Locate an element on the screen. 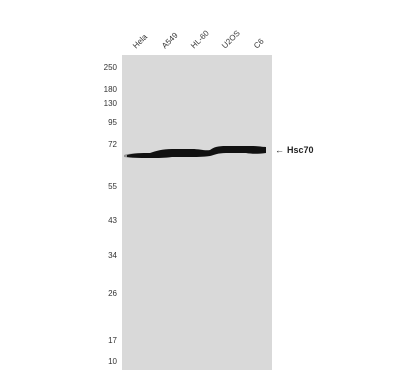 The image size is (404, 375). left-arrow-icon: ← is located at coordinates (279, 150).